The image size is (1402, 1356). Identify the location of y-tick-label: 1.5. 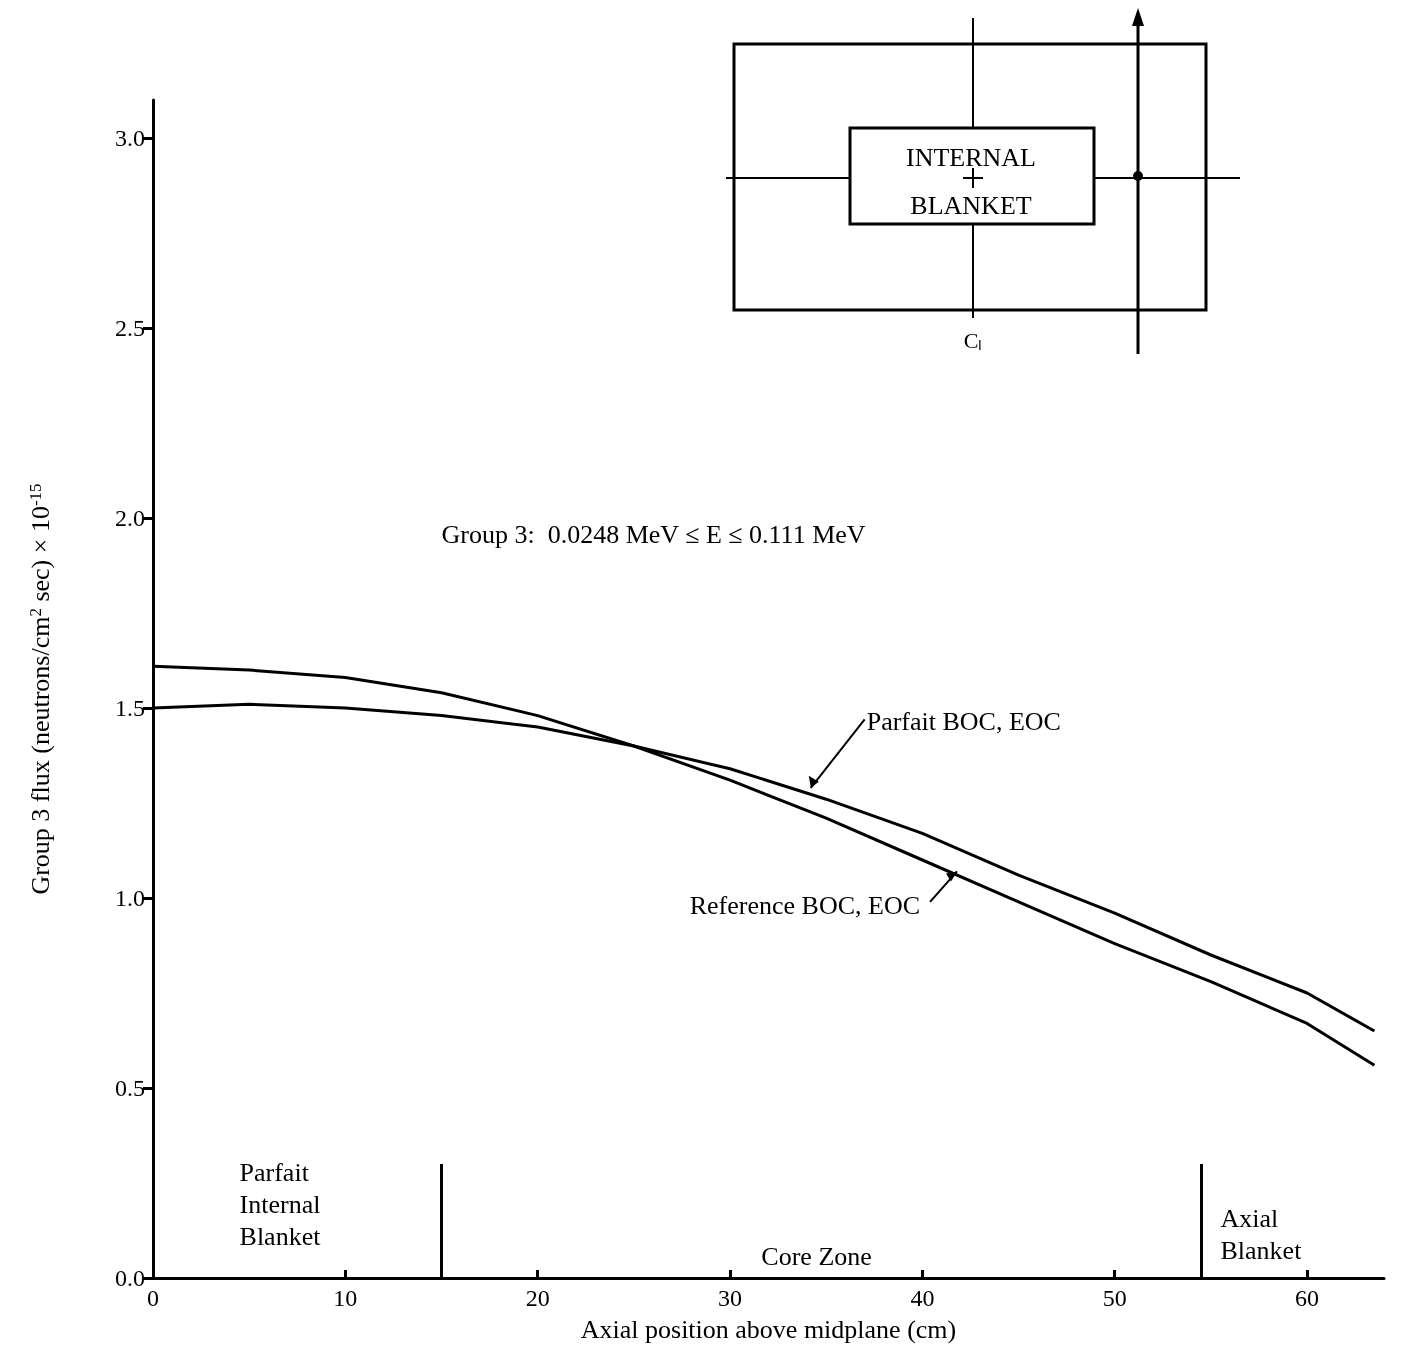
(130, 708).